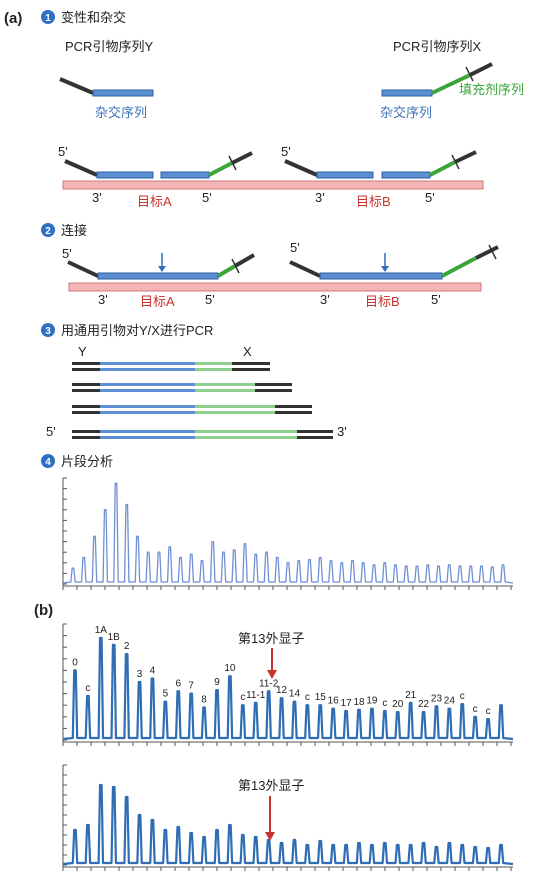  What do you see at coordinates (154, 201) in the screenshot?
I see `target-a-label-1: 目标A` at bounding box center [154, 201].